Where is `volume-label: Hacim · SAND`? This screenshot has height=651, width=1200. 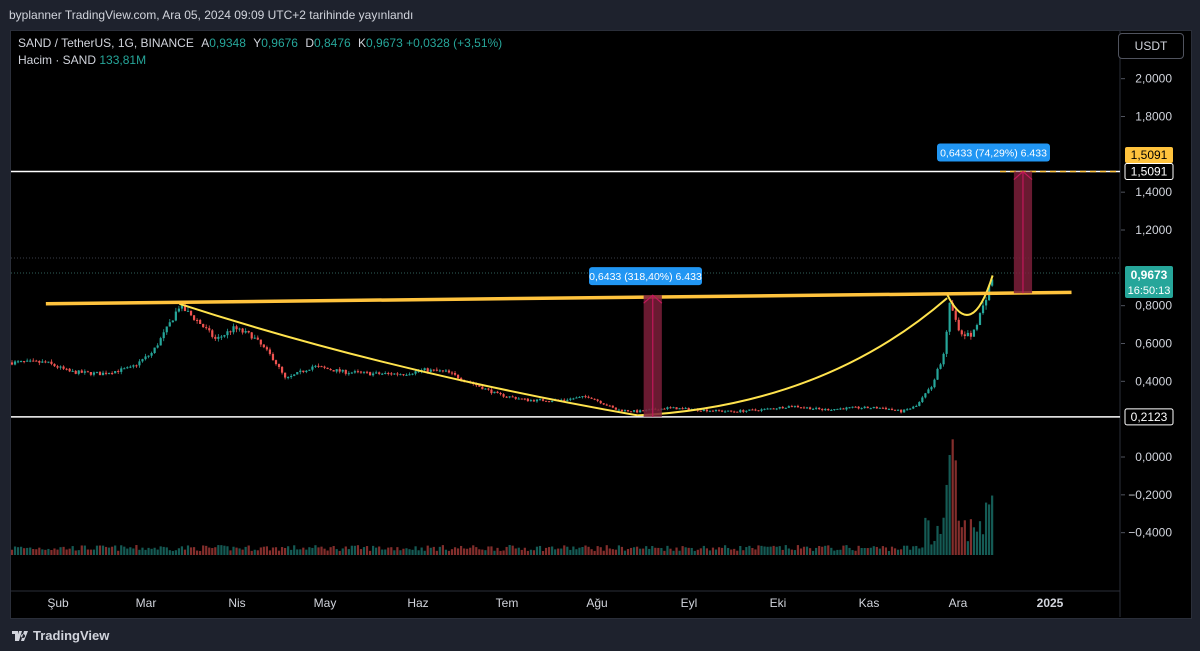 volume-label: Hacim · SAND is located at coordinates (57, 60).